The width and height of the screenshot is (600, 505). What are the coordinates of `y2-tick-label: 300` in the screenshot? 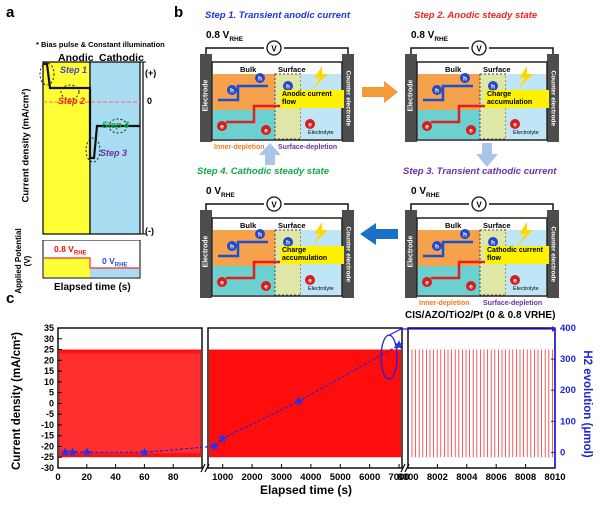 It's located at (568, 359).